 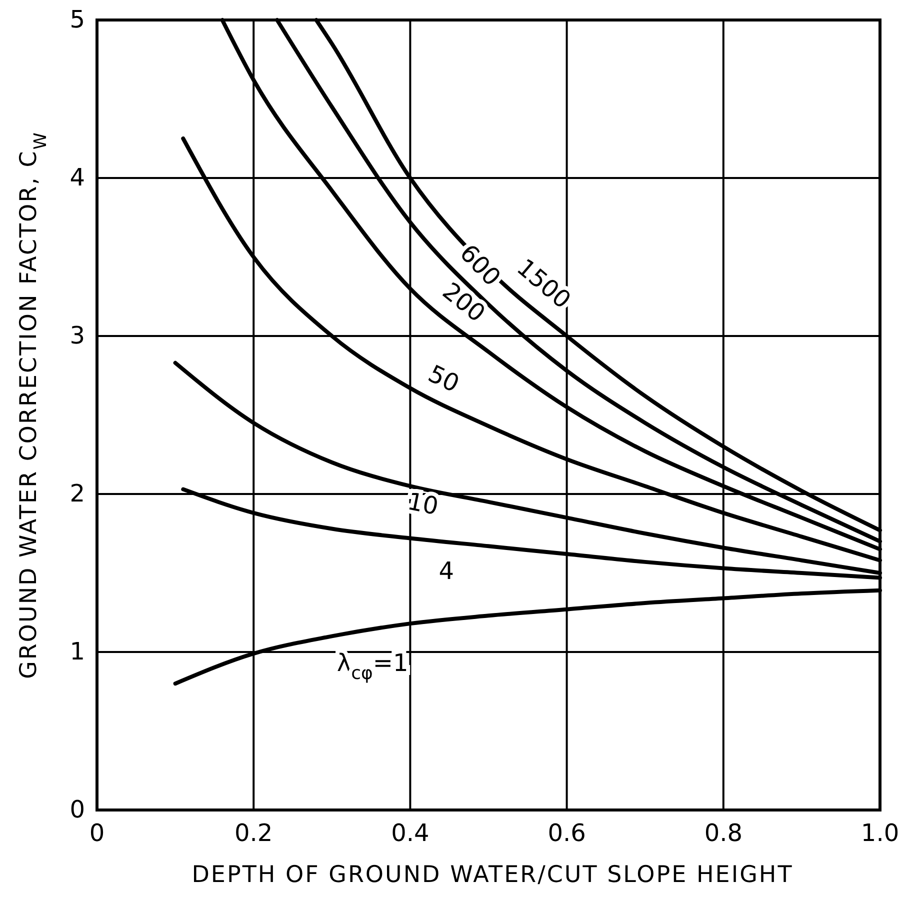 What do you see at coordinates (723, 833) in the screenshot?
I see `x-tick-label: 0.8` at bounding box center [723, 833].